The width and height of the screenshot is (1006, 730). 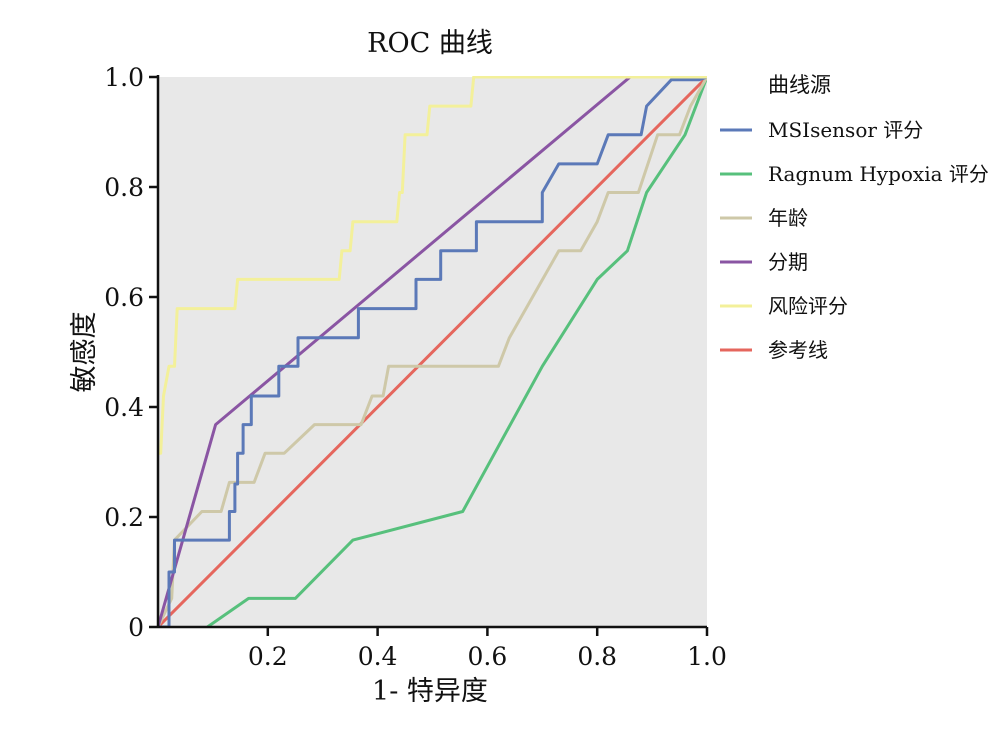 What do you see at coordinates (878, 174) in the screenshot?
I see `legend-label: Ragnum Hypoxia 评分` at bounding box center [878, 174].